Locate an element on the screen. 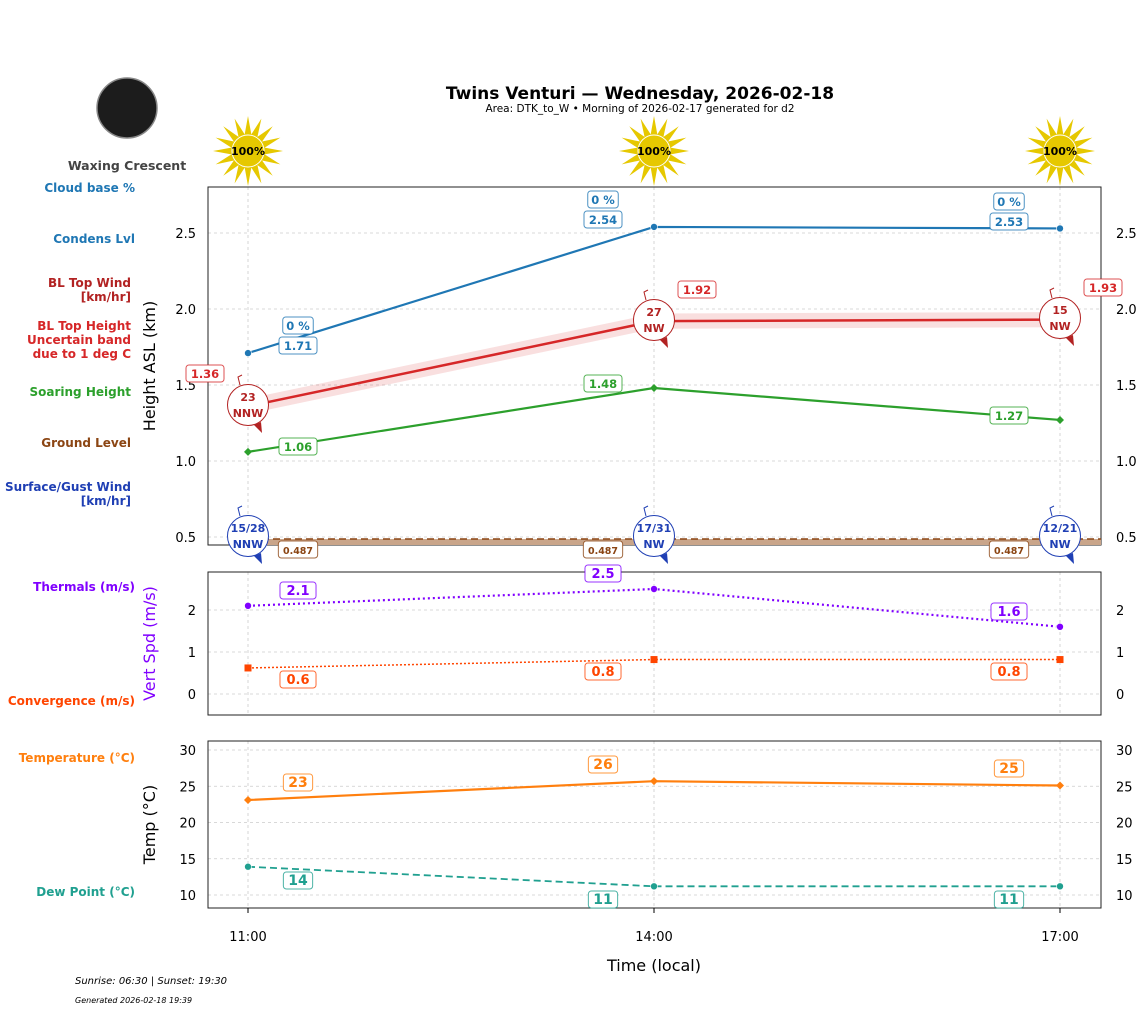  x-axis-label: Time (local) is located at coordinates (653, 965).